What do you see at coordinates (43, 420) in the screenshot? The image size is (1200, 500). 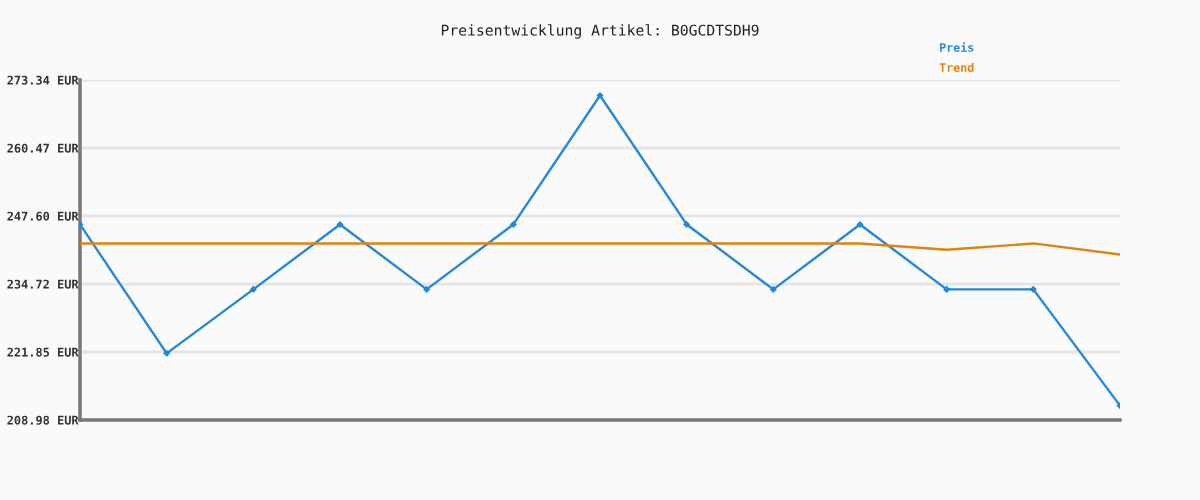 I see `y-tick-label: 208.98 EUR` at bounding box center [43, 420].